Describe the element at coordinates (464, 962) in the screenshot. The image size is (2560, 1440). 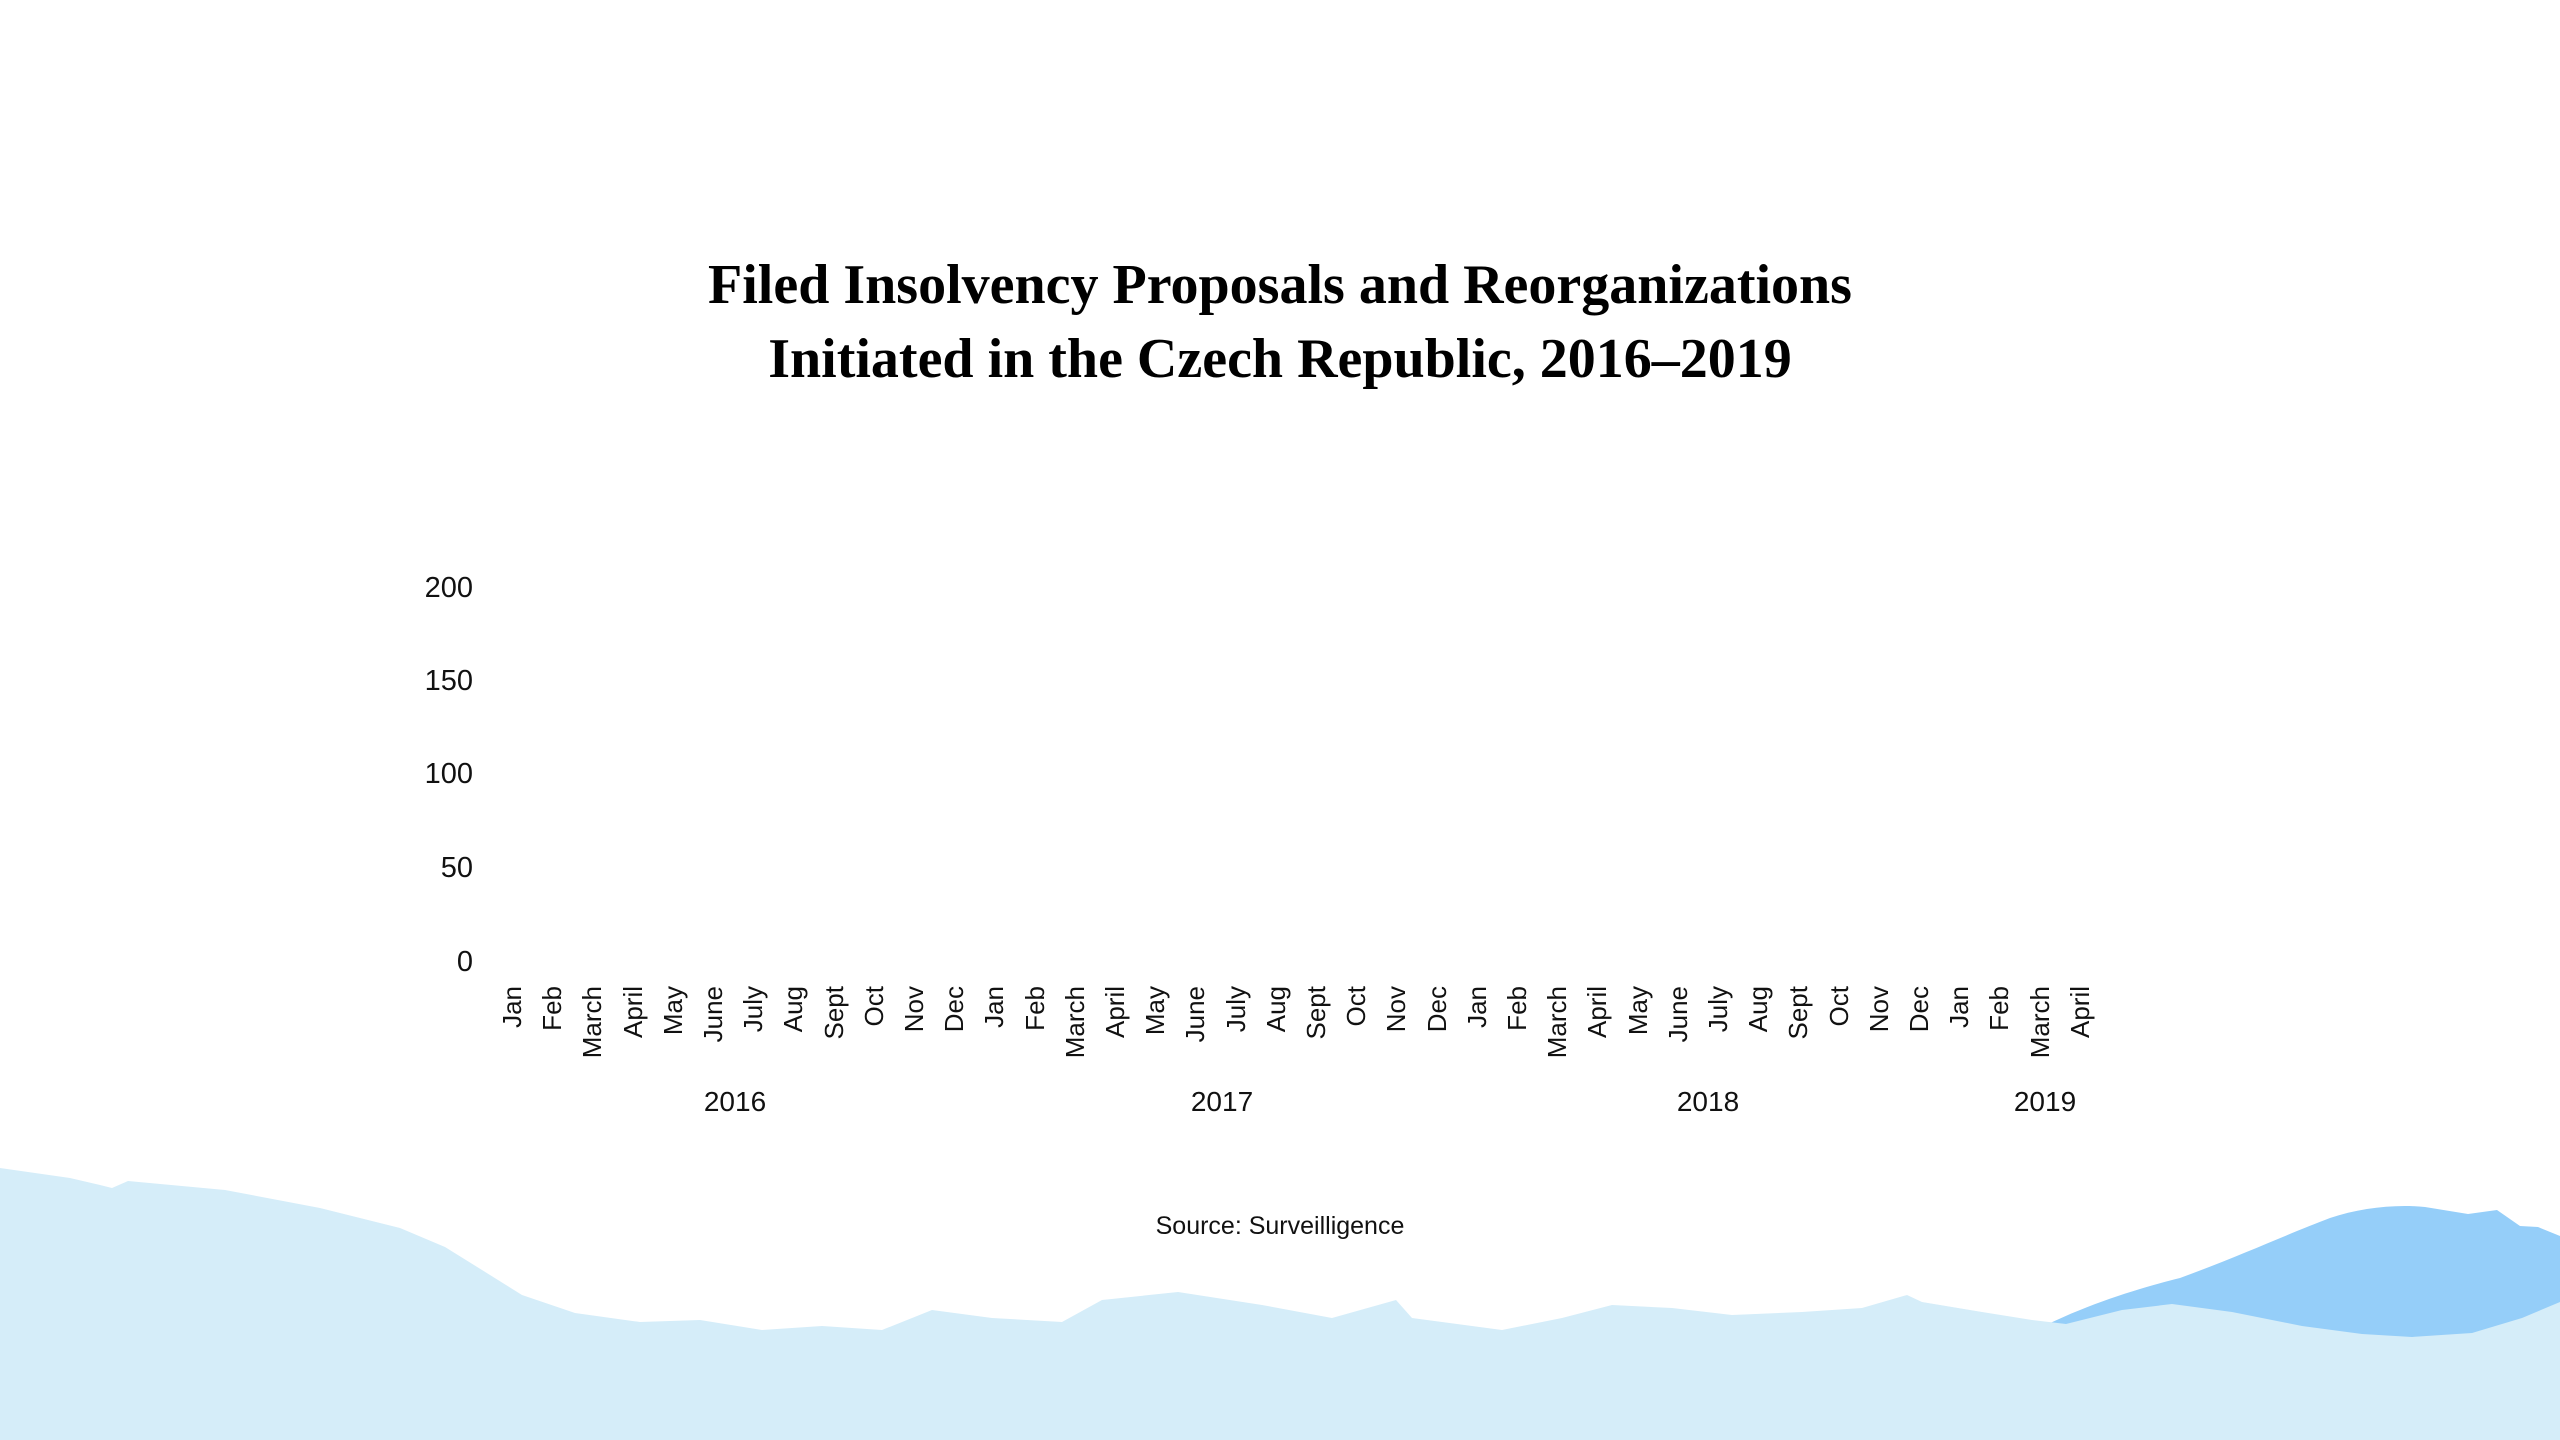
I see `y-axis-tick-0: 0` at that location.